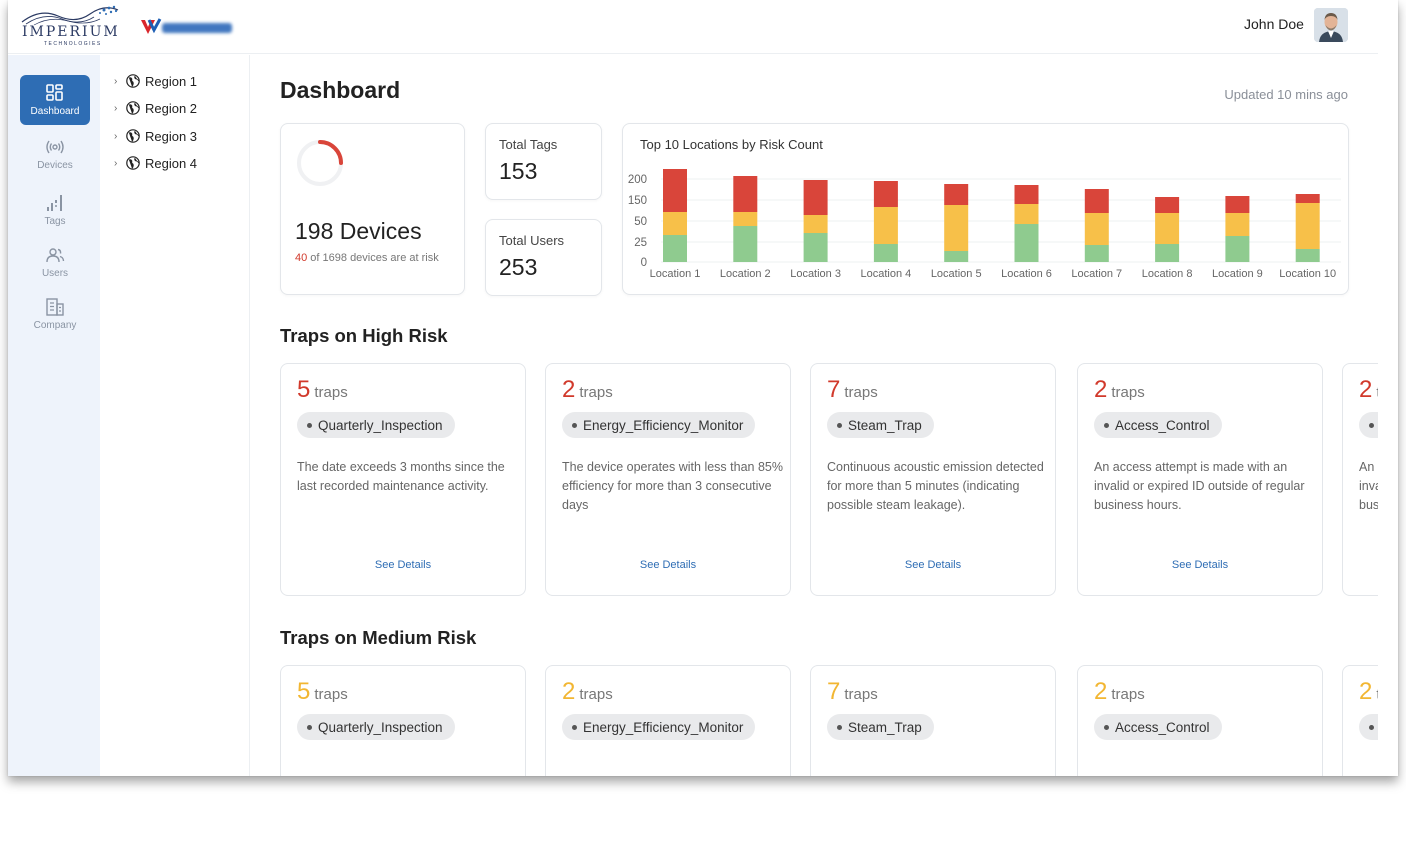 Image resolution: width=1406 pixels, height=856 pixels. What do you see at coordinates (745, 274) in the screenshot?
I see `x-tick-label: Location 2` at bounding box center [745, 274].